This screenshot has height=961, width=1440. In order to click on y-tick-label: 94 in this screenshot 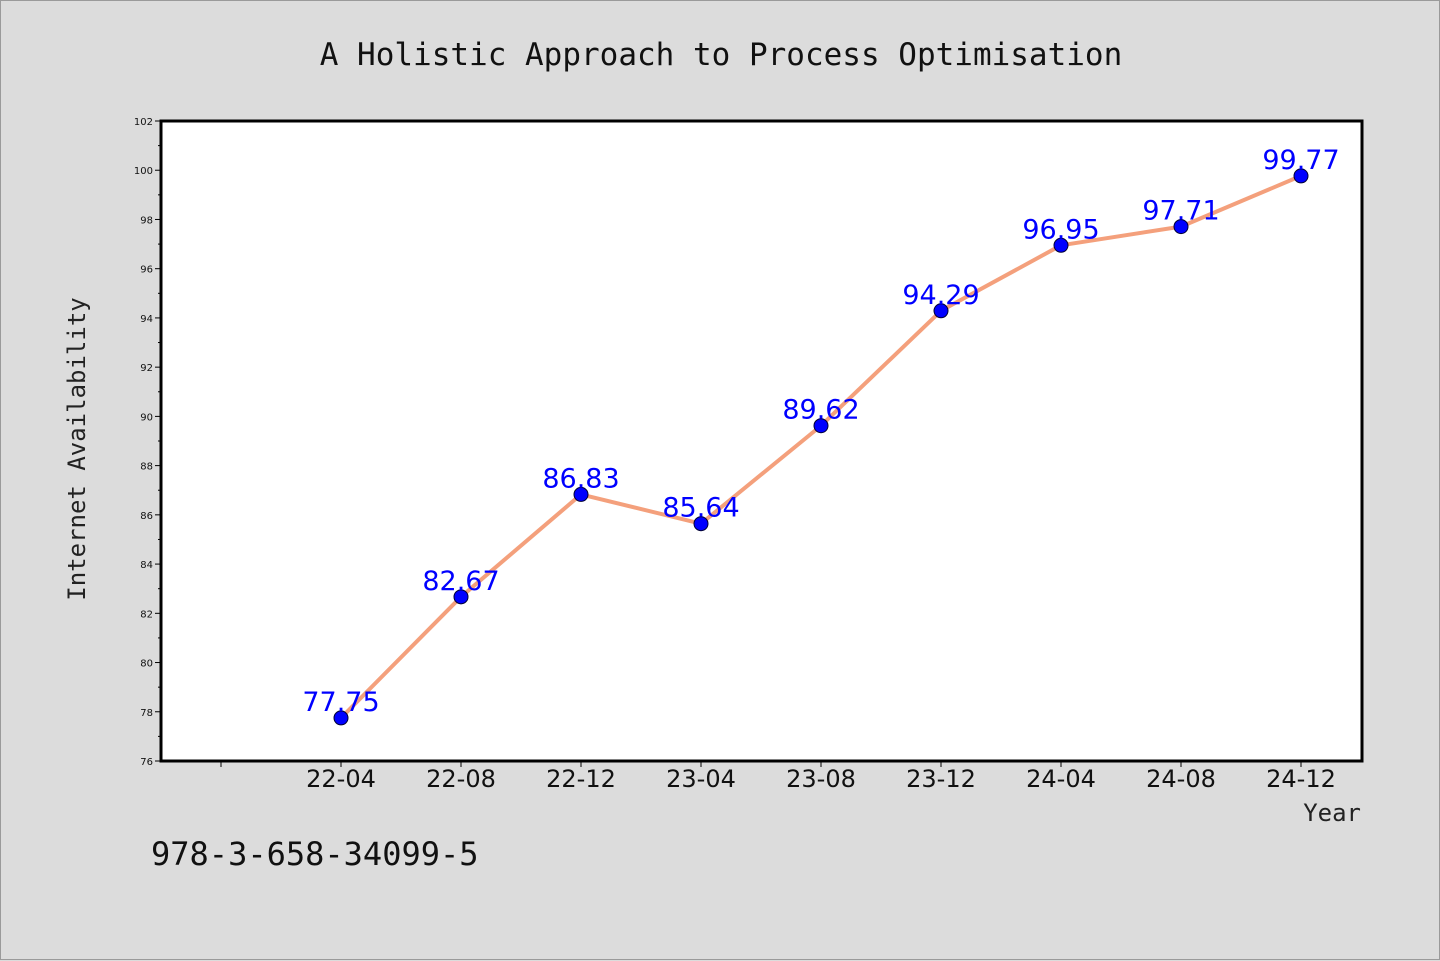, I will do `click(146, 319)`.